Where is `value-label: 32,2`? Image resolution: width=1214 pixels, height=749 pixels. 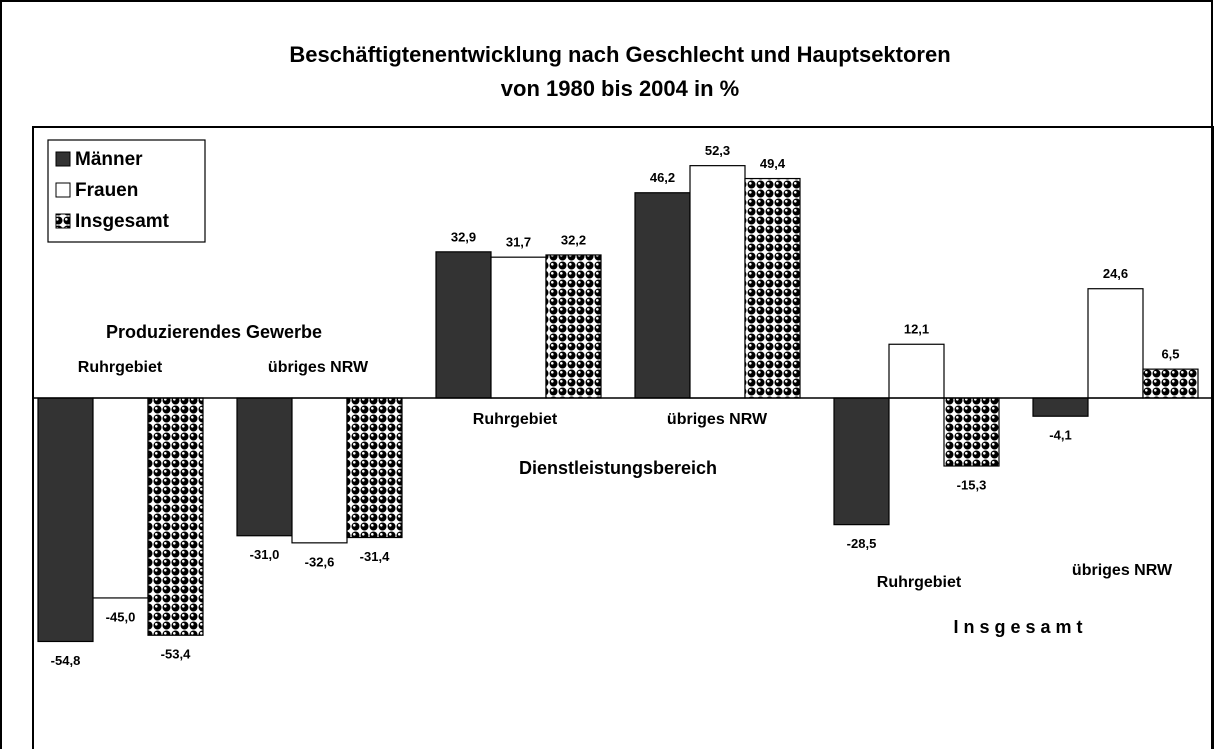
value-label: 32,2 is located at coordinates (573, 239).